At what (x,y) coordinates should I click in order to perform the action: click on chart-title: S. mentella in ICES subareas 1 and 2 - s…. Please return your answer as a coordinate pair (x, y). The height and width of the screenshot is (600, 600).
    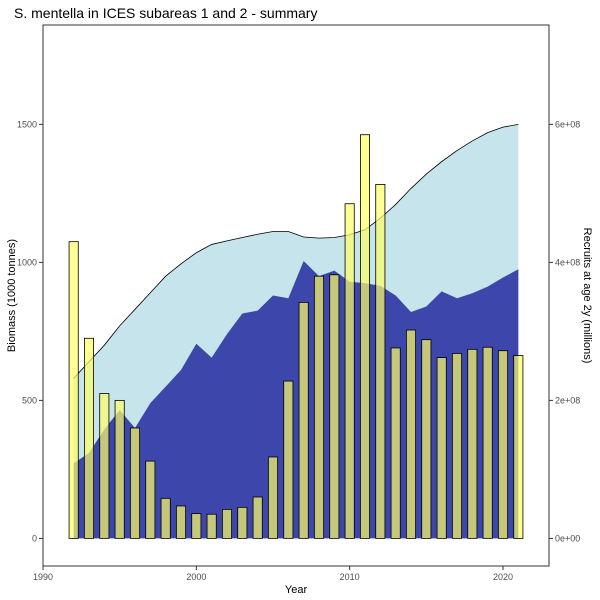
    Looking at the image, I should click on (165, 13).